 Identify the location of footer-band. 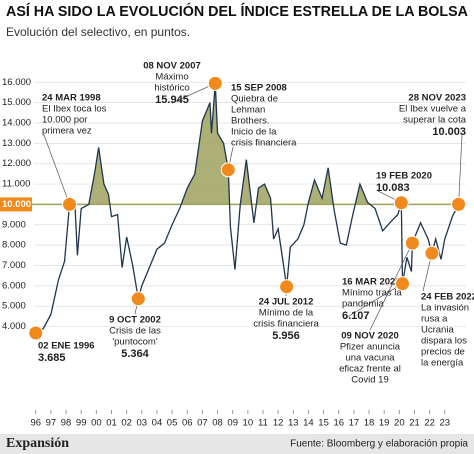
(237, 444).